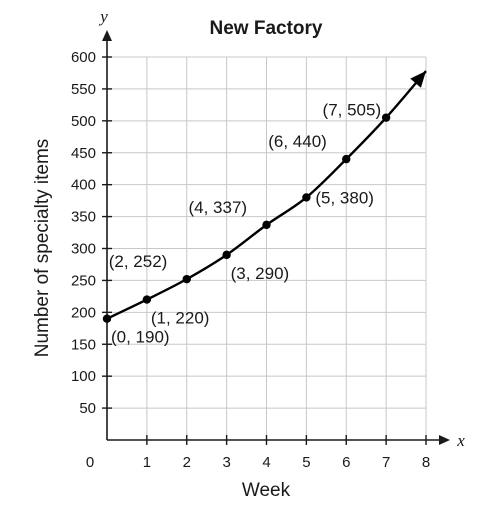 The width and height of the screenshot is (494, 510). I want to click on x-tick-label: 5, so click(306, 462).